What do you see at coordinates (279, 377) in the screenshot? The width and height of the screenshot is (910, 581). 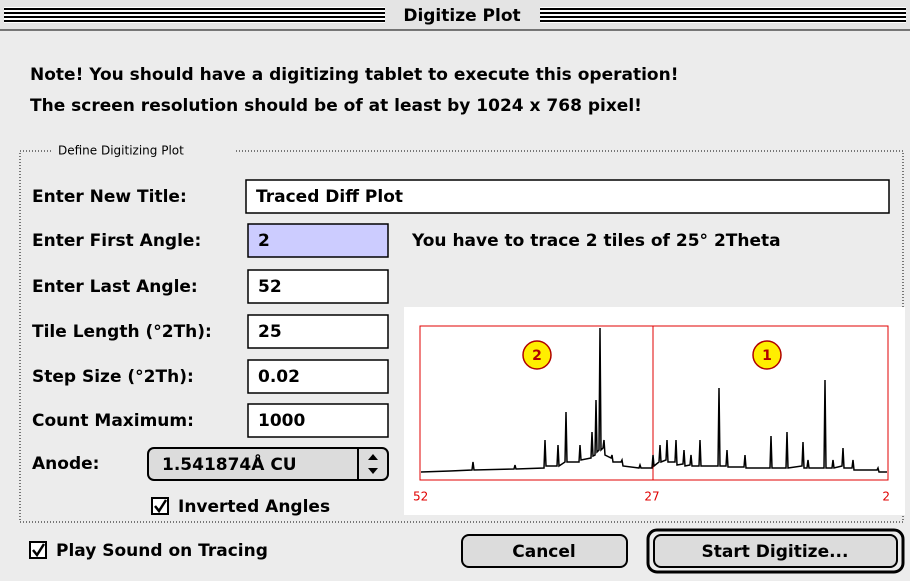 I see `field-value: 0.02` at bounding box center [279, 377].